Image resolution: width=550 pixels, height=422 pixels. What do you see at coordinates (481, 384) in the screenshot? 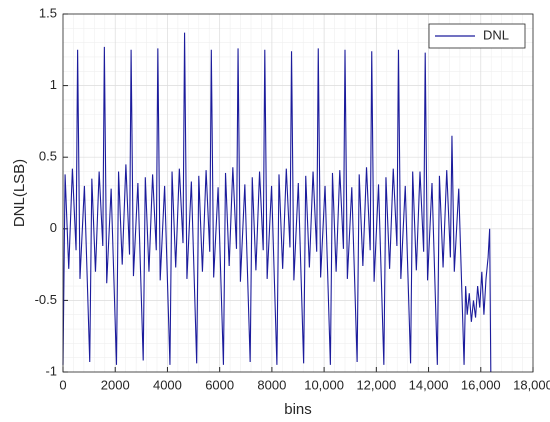
I see `x-tick-label: 16,000` at bounding box center [481, 384].